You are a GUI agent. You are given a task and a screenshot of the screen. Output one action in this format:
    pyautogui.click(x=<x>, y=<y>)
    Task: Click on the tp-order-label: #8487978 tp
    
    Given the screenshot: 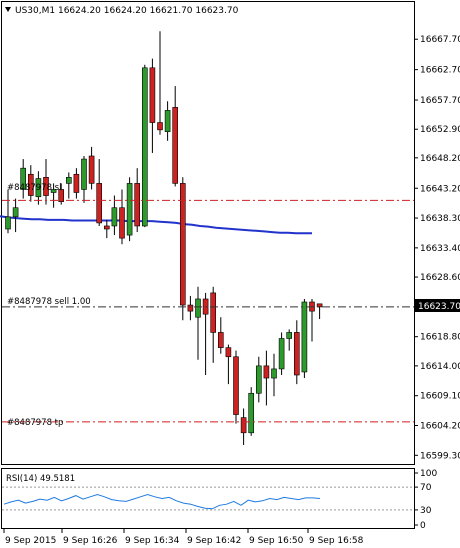 What is the action you would take?
    pyautogui.click(x=35, y=423)
    